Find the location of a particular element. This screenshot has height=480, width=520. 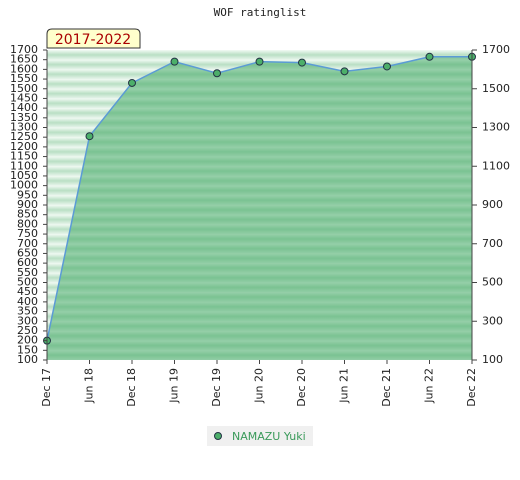

y2-tick-label: 100 is located at coordinates (492, 359).